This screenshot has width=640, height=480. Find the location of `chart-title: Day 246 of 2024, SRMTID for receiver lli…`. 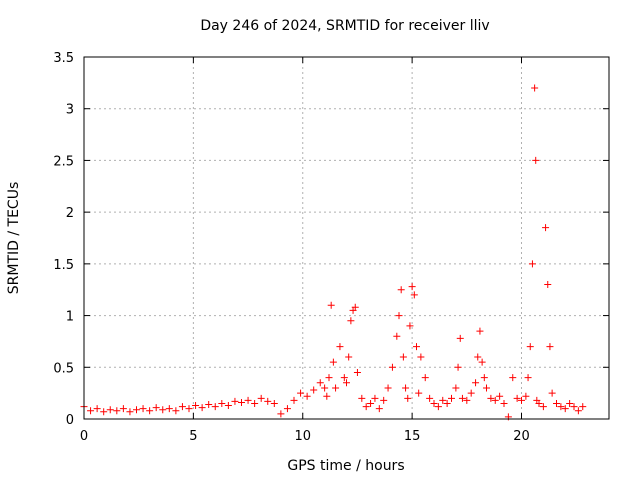

chart-title: Day 246 of 2024, SRMTID for receiver lli… is located at coordinates (344, 26).